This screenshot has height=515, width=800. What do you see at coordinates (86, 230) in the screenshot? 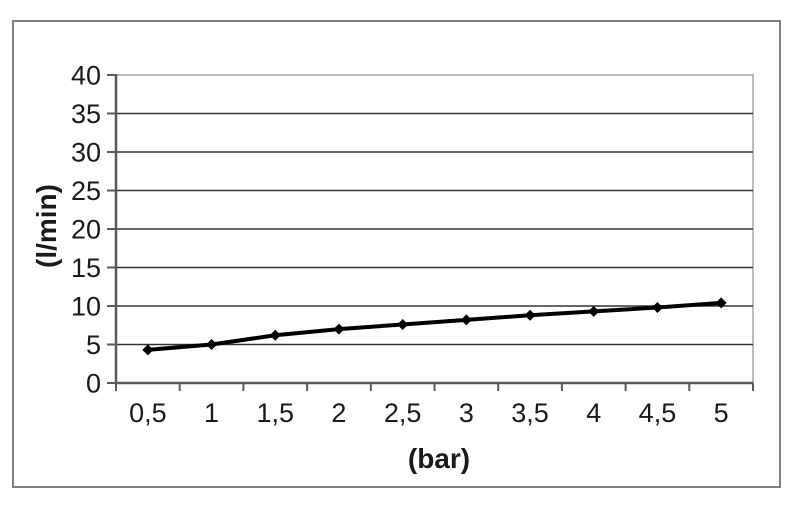
I see `y-tick-label: 20` at bounding box center [86, 230].